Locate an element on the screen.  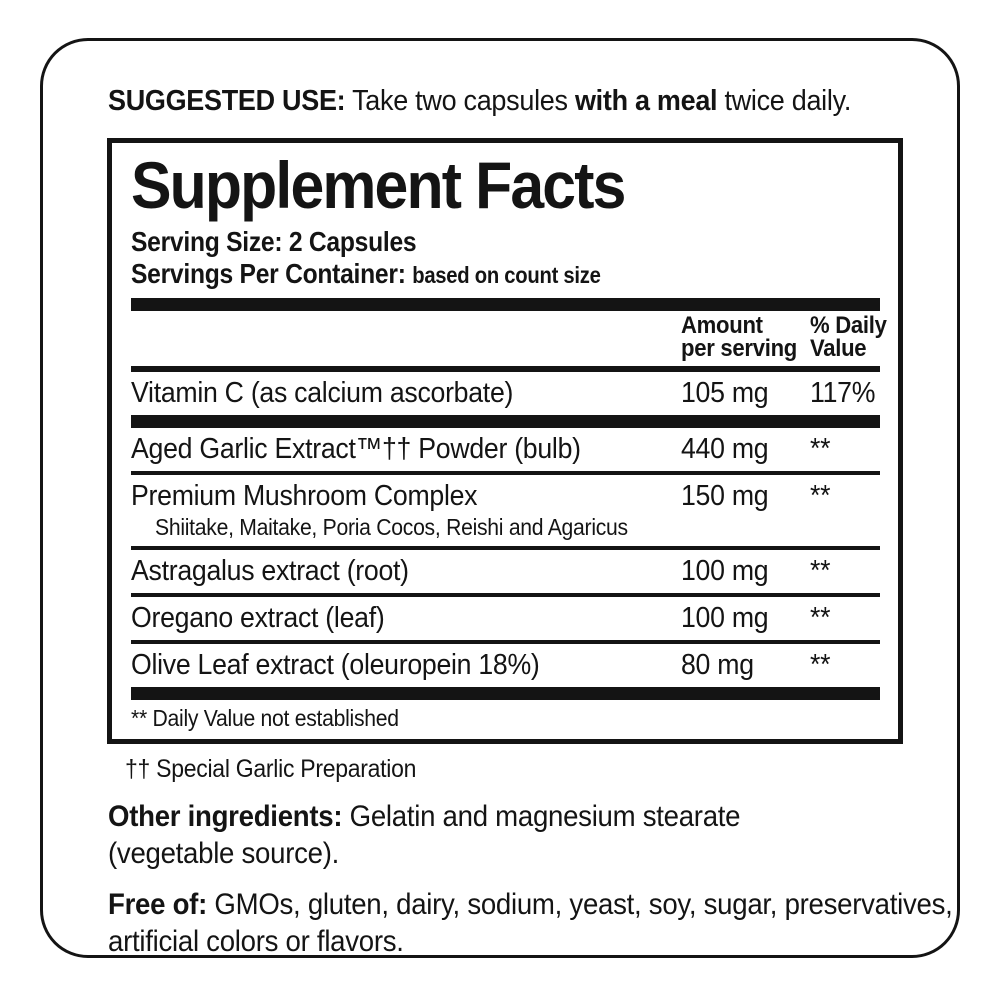
header-amount-line1: Amount is located at coordinates (722, 325).